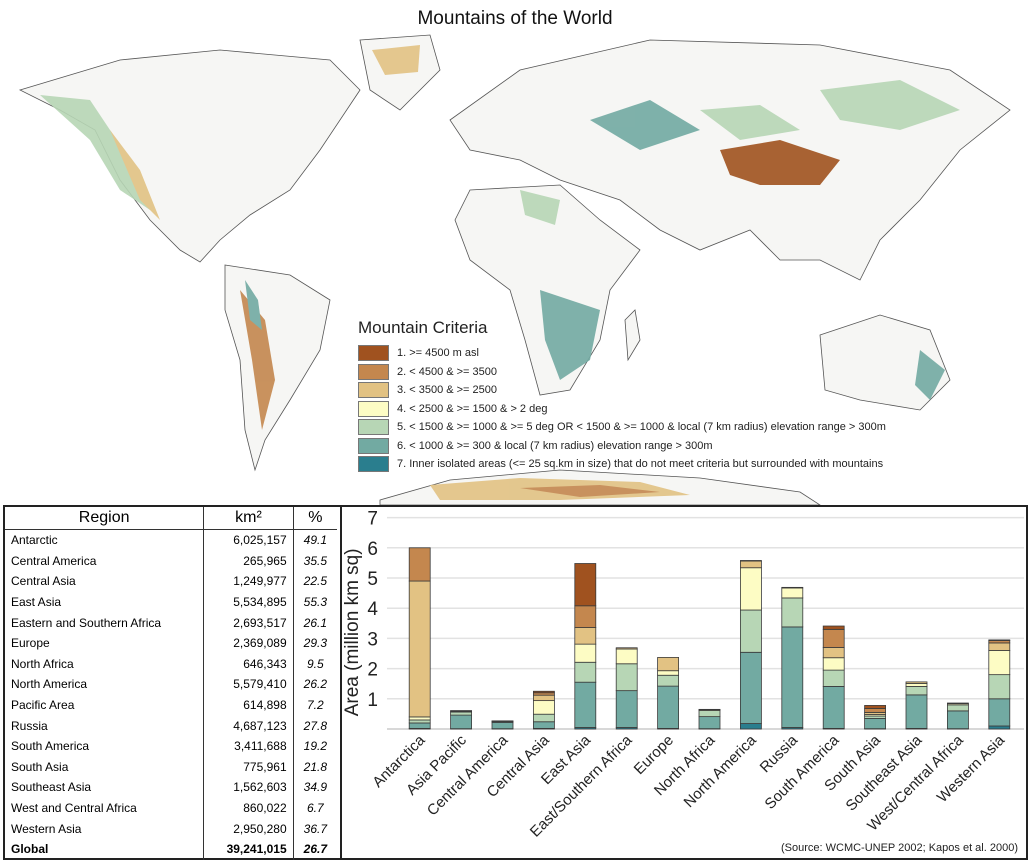 This screenshot has height=863, width=1030. I want to click on cell-region: Central America, so click(105, 561).